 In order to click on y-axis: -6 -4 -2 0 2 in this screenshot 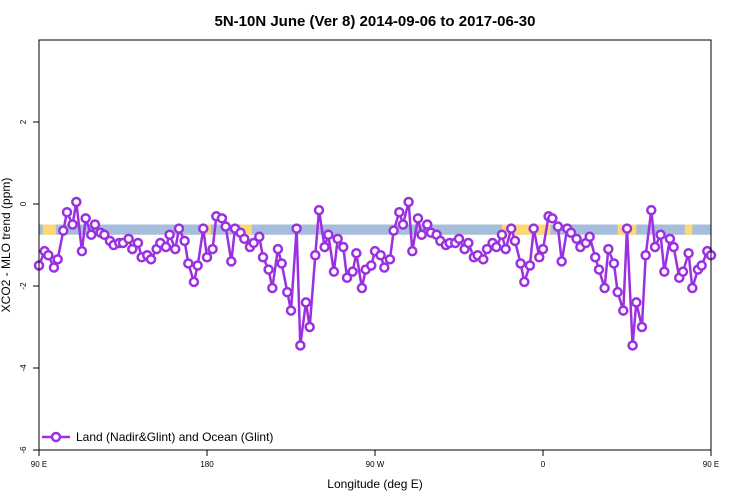, I will do `click(29, 286)`.